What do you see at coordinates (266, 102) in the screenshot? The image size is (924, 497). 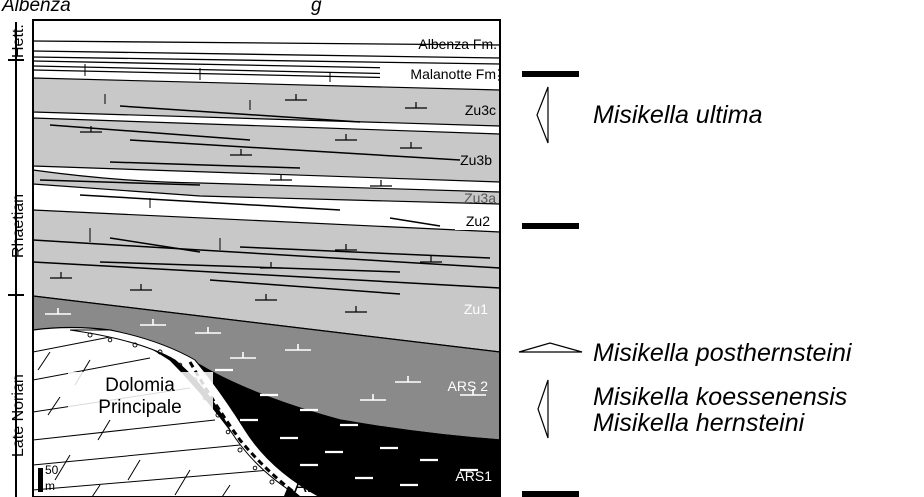 I see `band-zu3c` at bounding box center [266, 102].